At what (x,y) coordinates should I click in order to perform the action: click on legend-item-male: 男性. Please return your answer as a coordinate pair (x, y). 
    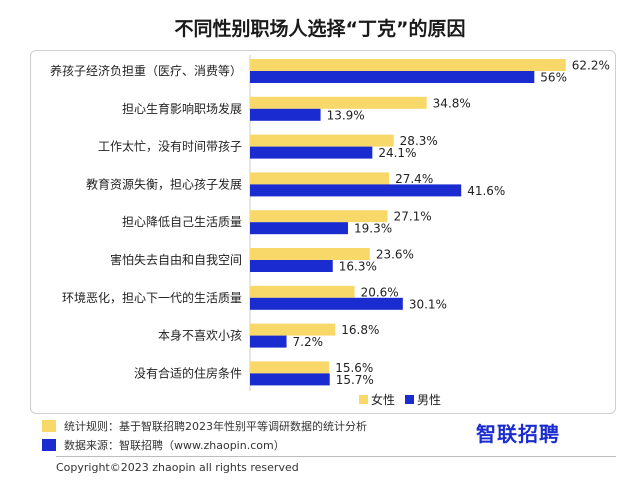
    Looking at the image, I should click on (423, 399).